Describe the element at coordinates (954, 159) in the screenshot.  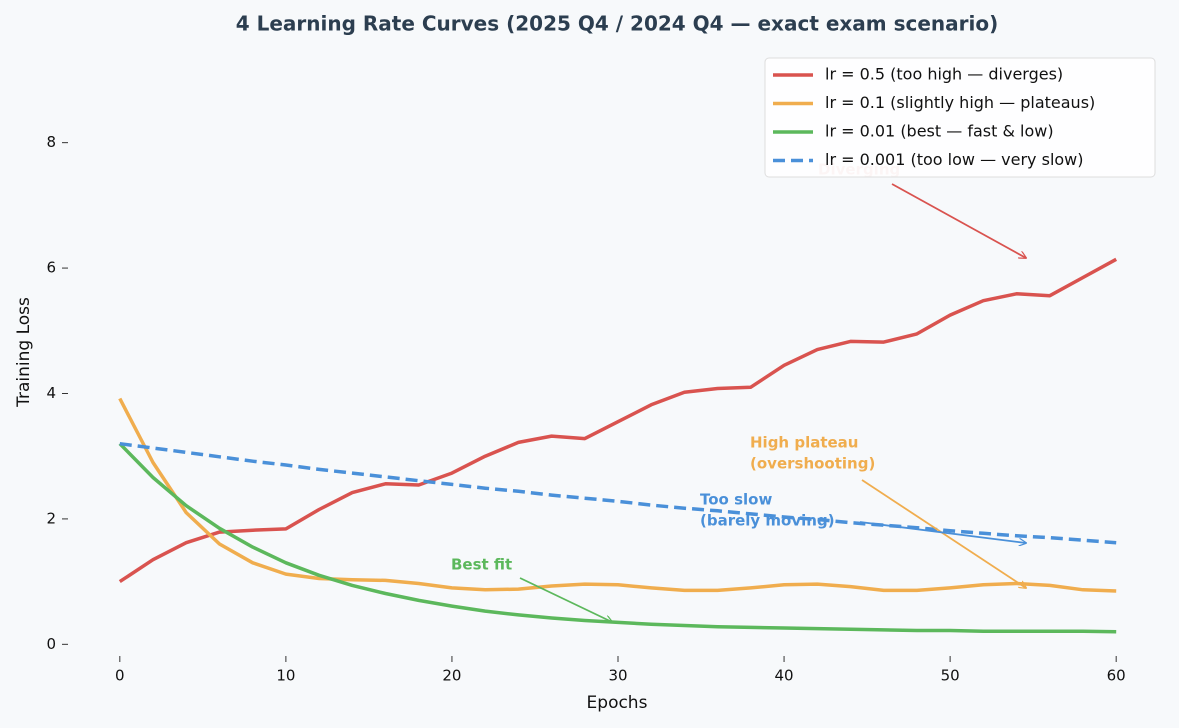
I see `legend-label: lr = 0.001 (too low — very slow)` at that location.